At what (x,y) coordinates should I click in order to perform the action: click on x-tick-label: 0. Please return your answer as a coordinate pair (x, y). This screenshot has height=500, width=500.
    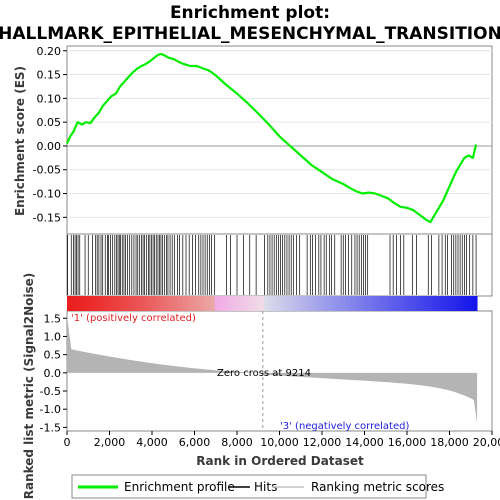
    Looking at the image, I should click on (67, 442).